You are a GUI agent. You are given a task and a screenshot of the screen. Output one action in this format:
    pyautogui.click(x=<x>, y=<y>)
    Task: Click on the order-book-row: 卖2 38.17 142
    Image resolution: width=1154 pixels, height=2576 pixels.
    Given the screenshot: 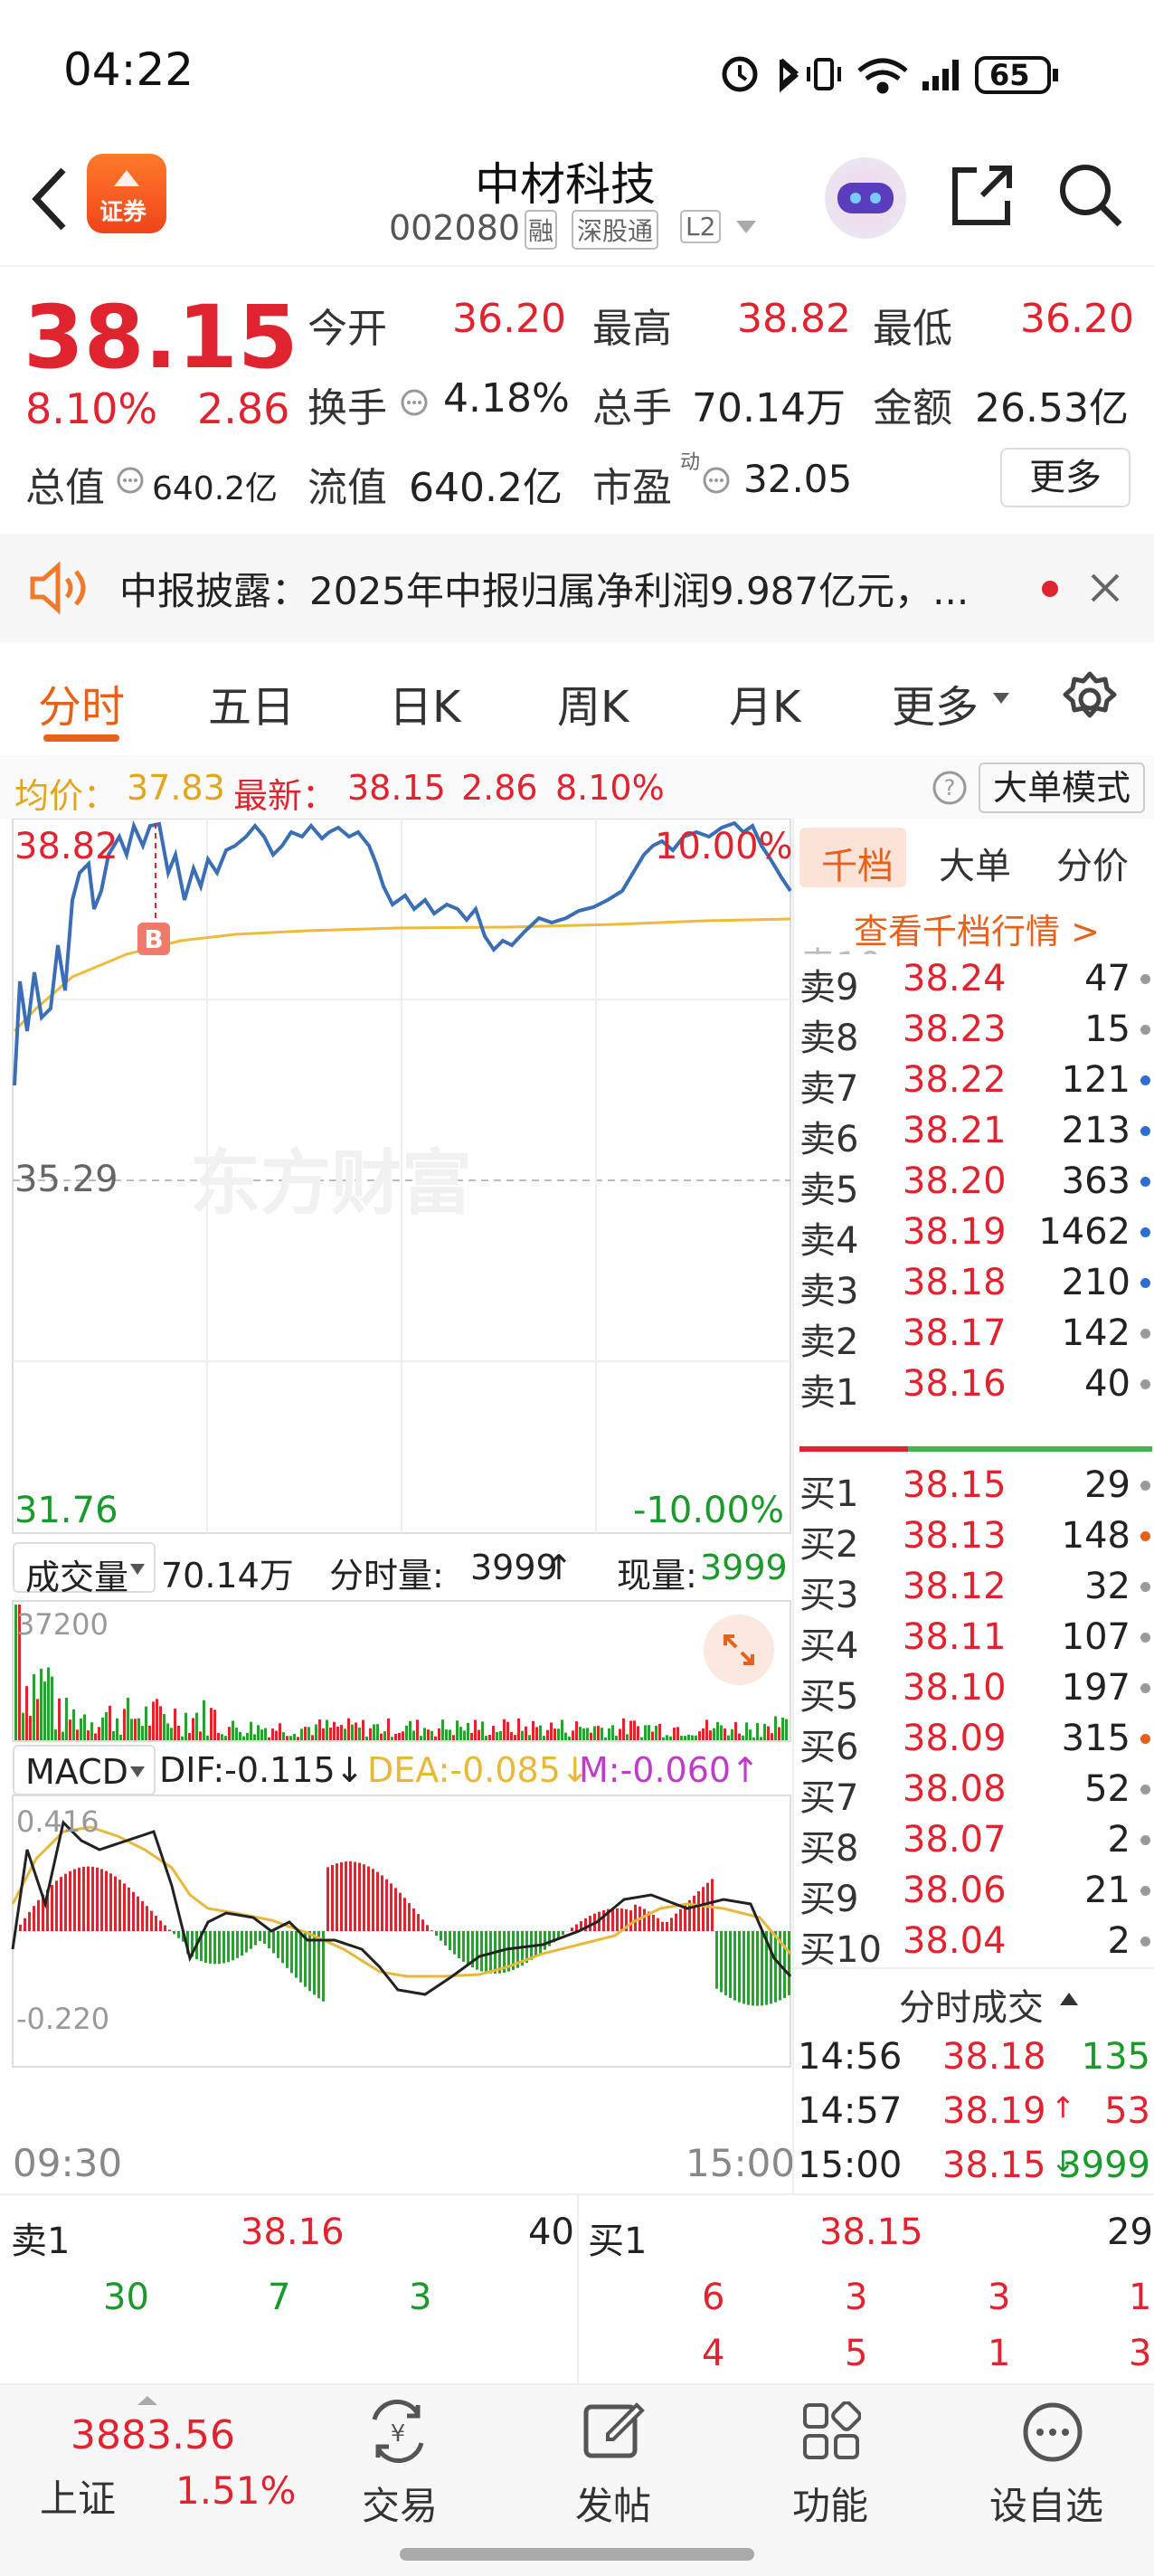 What is the action you would take?
    pyautogui.click(x=974, y=1335)
    